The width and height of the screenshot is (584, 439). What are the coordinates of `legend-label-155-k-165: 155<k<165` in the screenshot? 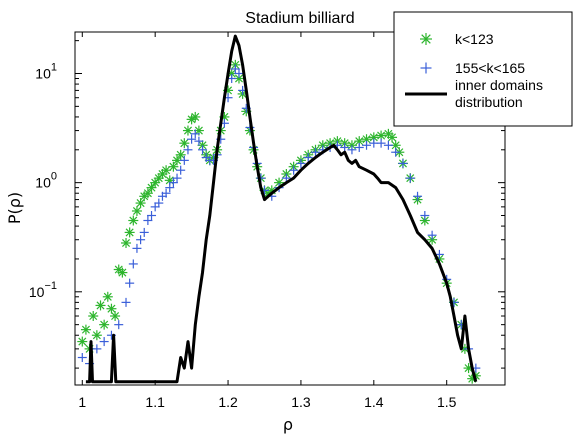 It's located at (490, 68).